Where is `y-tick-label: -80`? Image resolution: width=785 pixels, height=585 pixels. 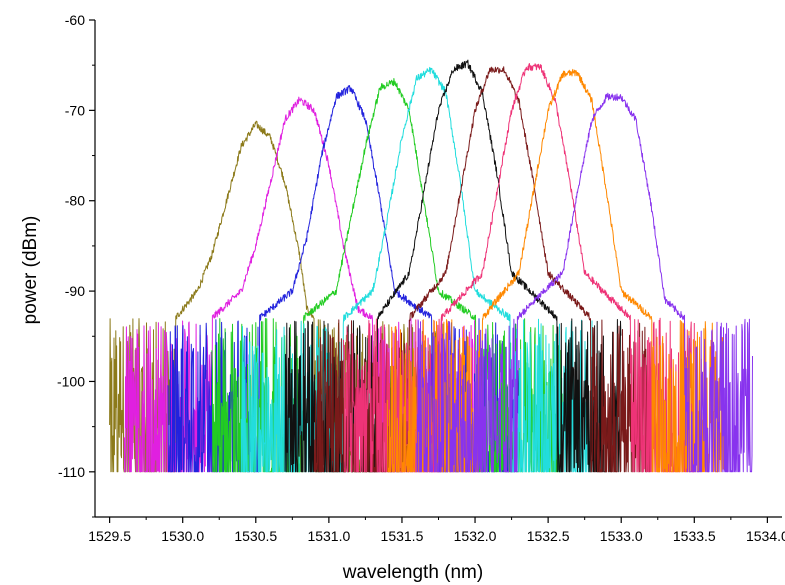
y-tick-label: -80 is located at coordinates (75, 201).